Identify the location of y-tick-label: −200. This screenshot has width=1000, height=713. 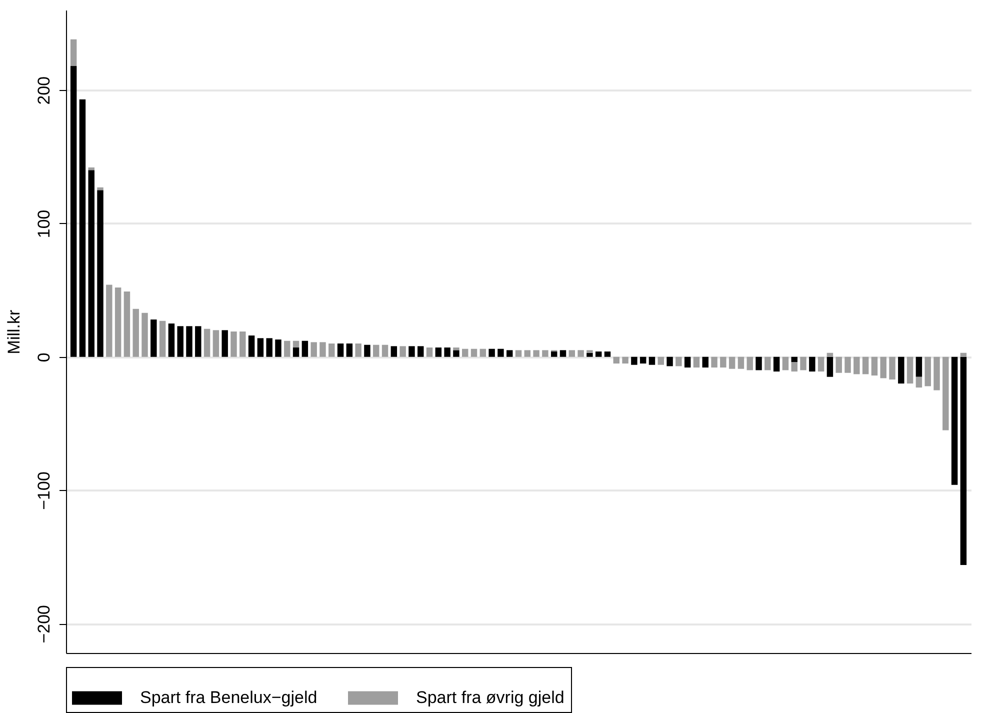
(44, 624).